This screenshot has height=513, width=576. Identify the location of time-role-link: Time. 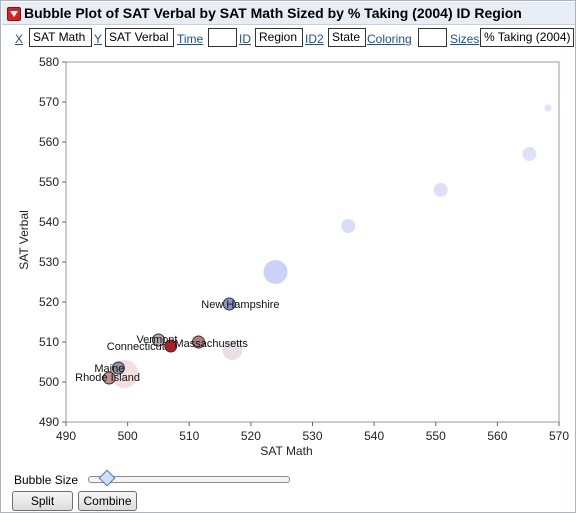
(190, 39).